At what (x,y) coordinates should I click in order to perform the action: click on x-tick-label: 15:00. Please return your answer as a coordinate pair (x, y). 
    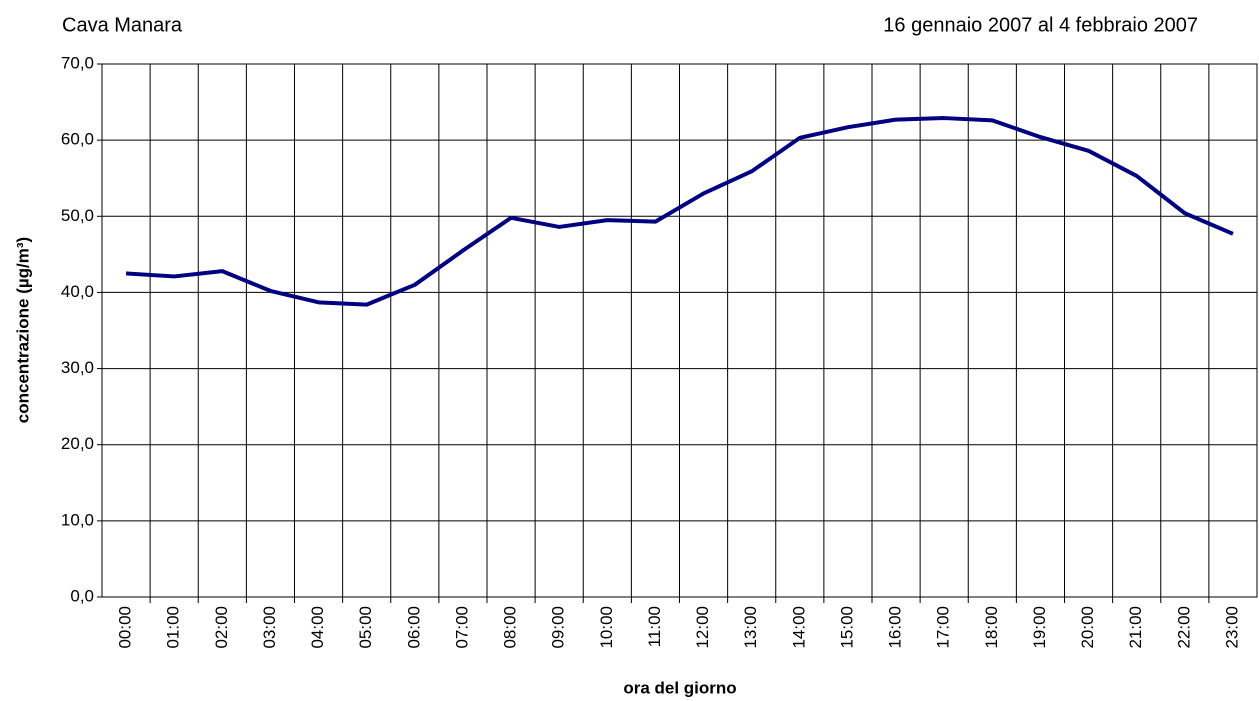
    Looking at the image, I should click on (846, 627).